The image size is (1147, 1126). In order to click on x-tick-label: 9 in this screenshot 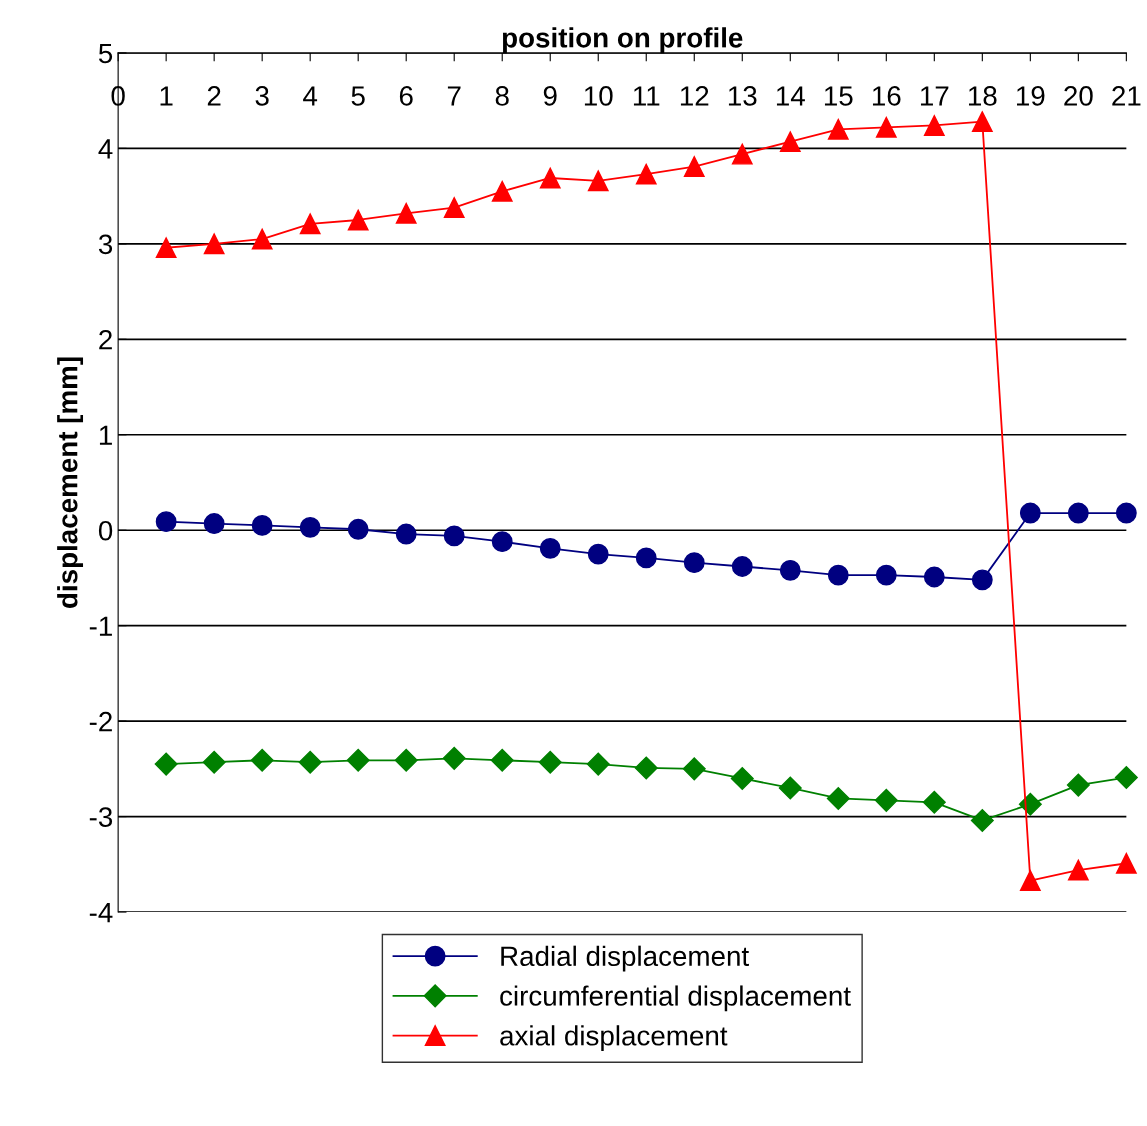, I will do `click(550, 96)`.